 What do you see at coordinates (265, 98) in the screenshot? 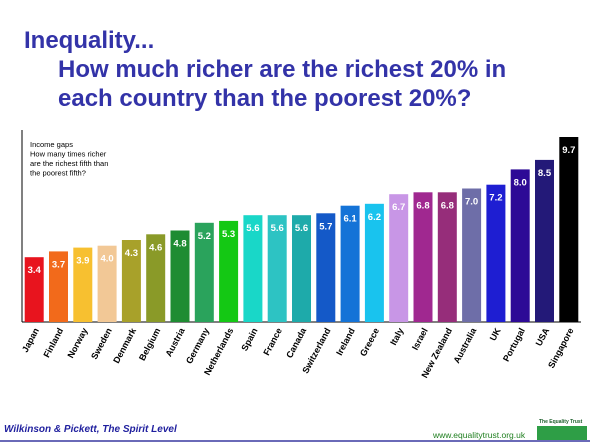
I see `title-line-3: each country than the poorest 20%?` at bounding box center [265, 98].